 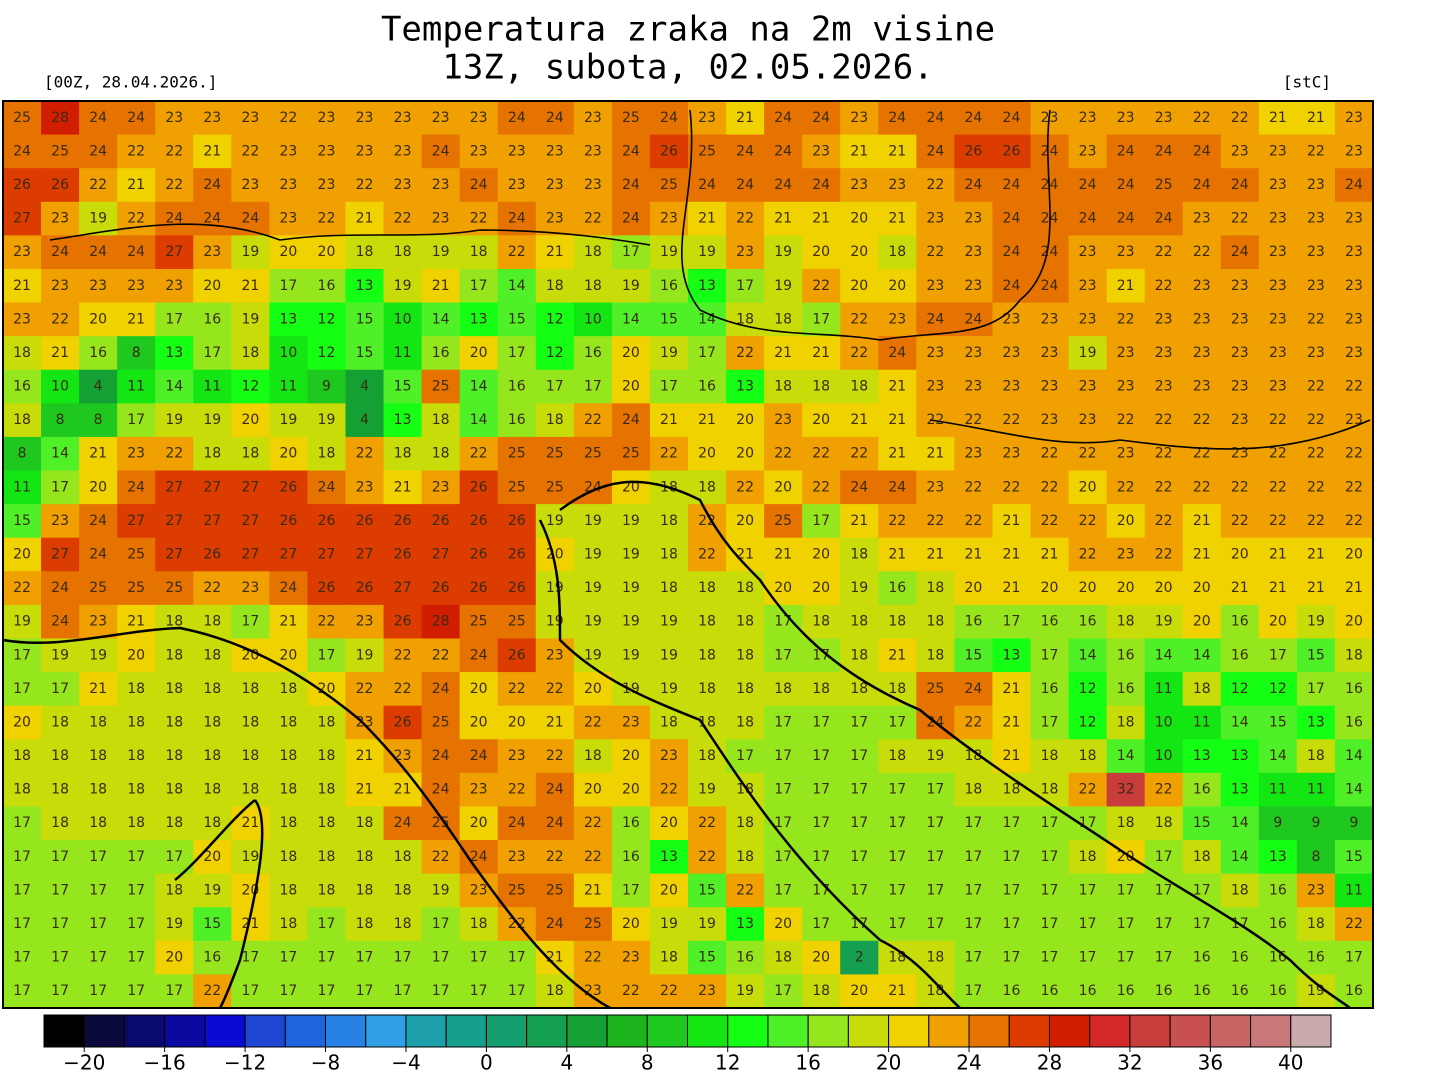 What do you see at coordinates (486, 1063) in the screenshot?
I see `colorbar-tick-label: 0` at bounding box center [486, 1063].